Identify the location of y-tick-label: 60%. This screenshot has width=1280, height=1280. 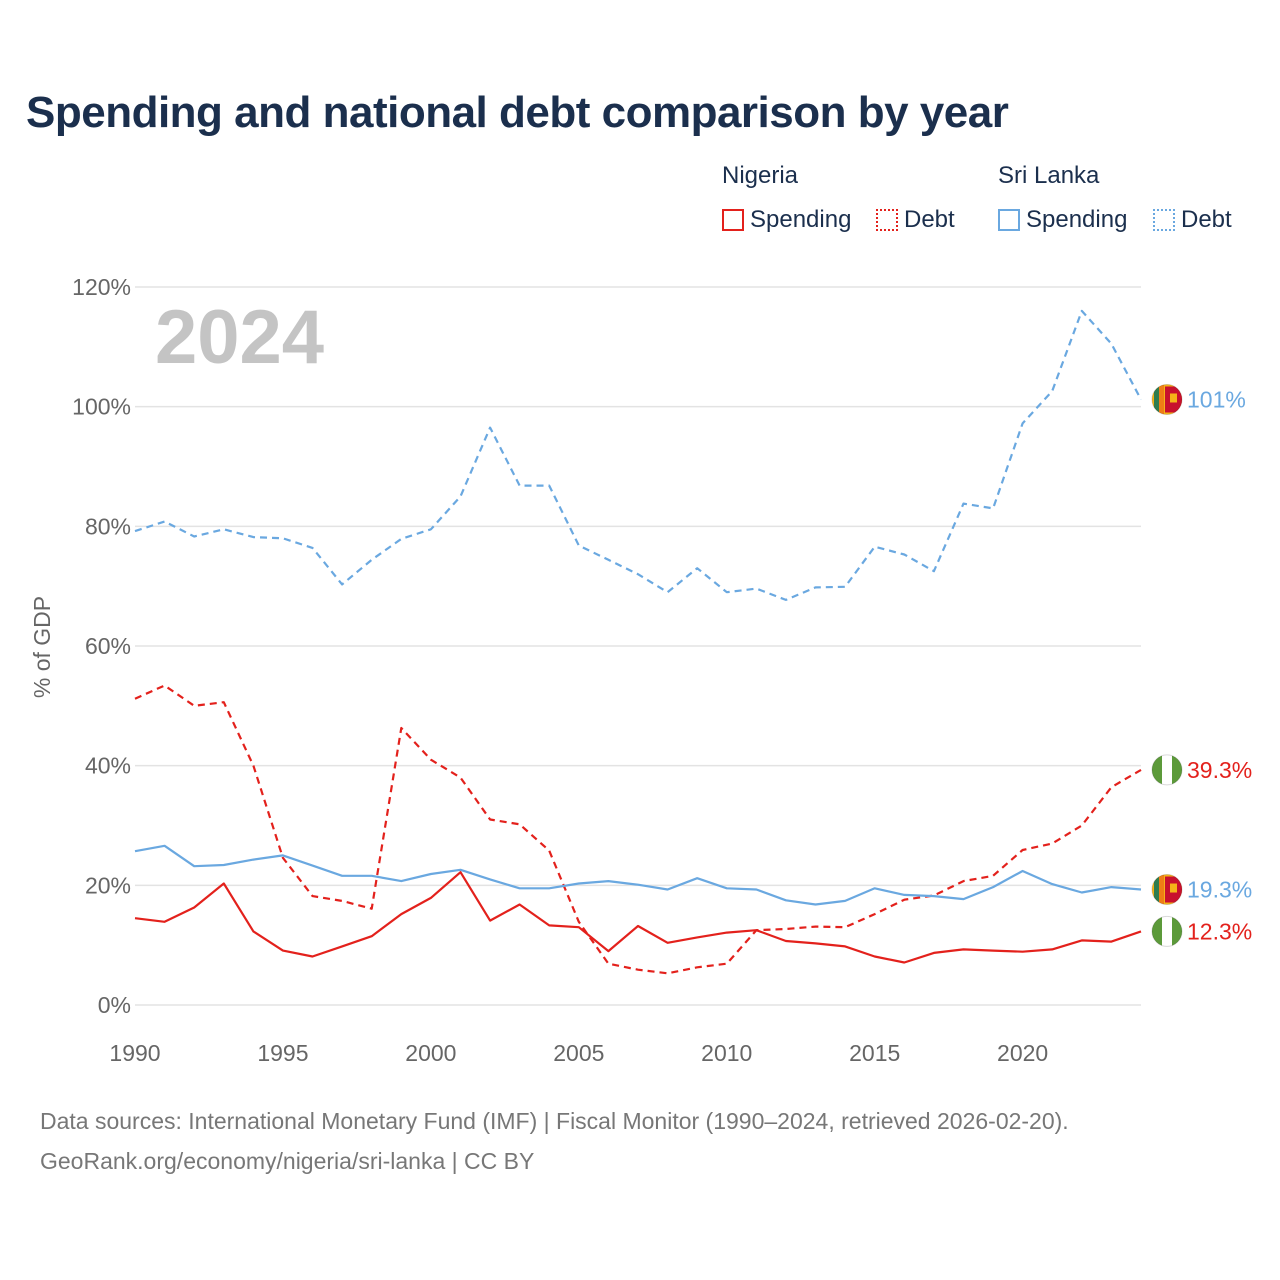
(108, 646).